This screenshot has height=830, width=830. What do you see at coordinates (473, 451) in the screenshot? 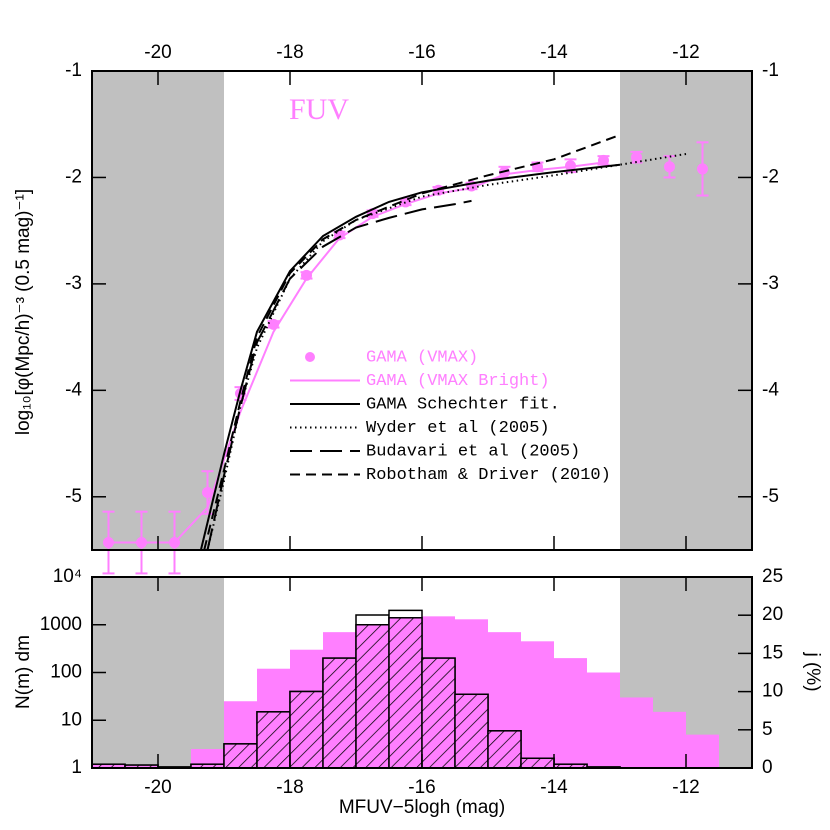
I see `legend-label: Budavari et al (2005)` at bounding box center [473, 451].